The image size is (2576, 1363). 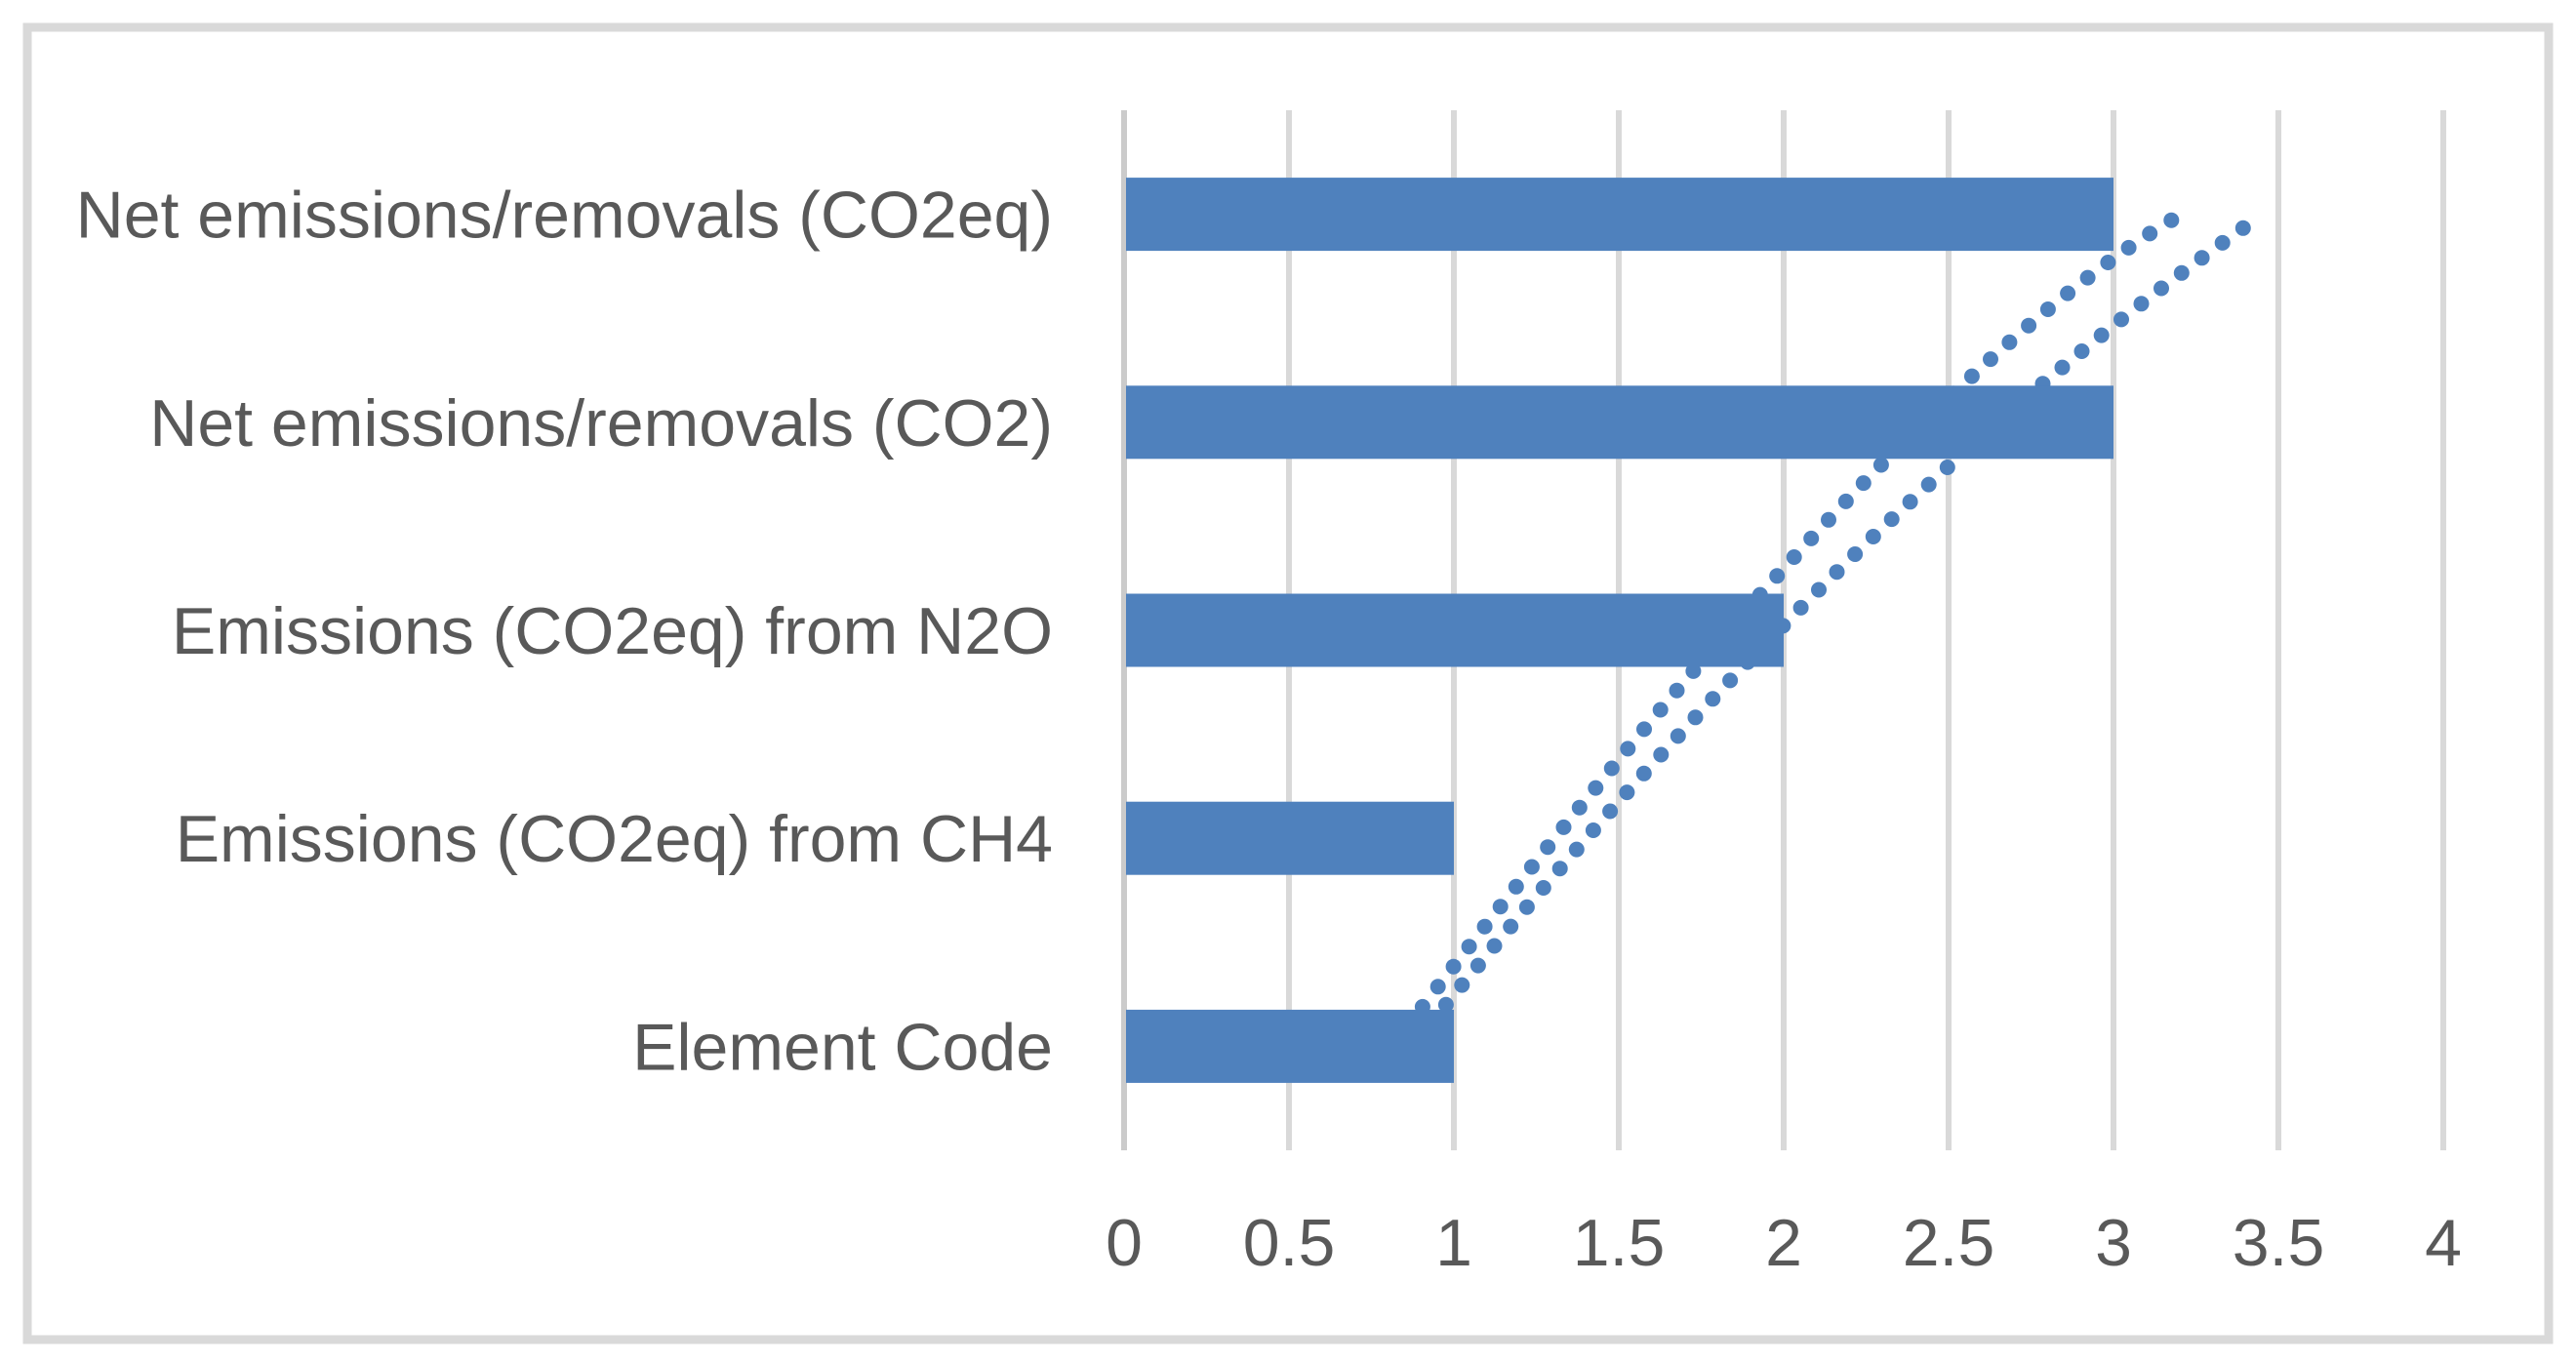 I want to click on x-tick-label-5: 2.5, so click(x=1949, y=1243).